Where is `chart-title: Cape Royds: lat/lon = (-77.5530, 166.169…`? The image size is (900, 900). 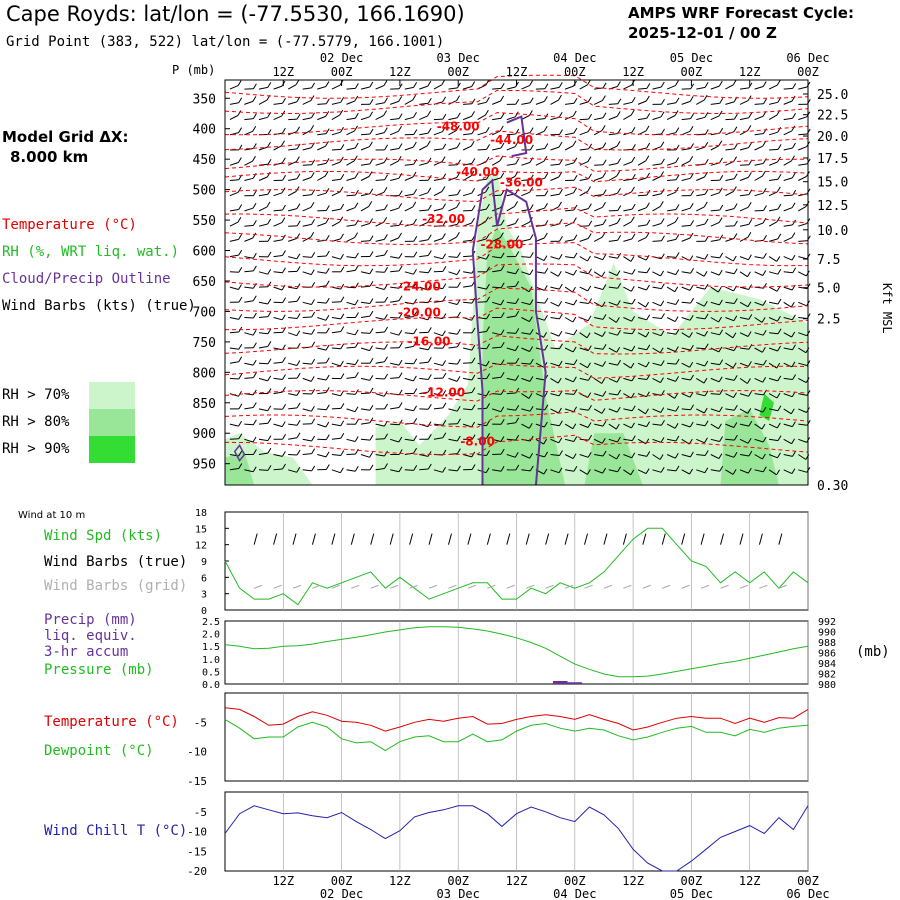
chart-title: Cape Royds: lat/lon = (-77.5530, 166.169… is located at coordinates (235, 14).